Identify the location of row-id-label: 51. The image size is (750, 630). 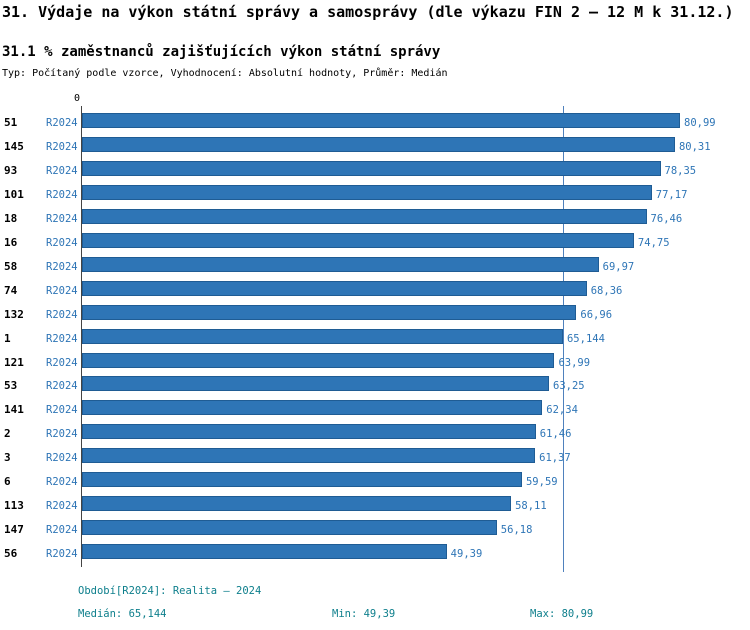
(11, 122).